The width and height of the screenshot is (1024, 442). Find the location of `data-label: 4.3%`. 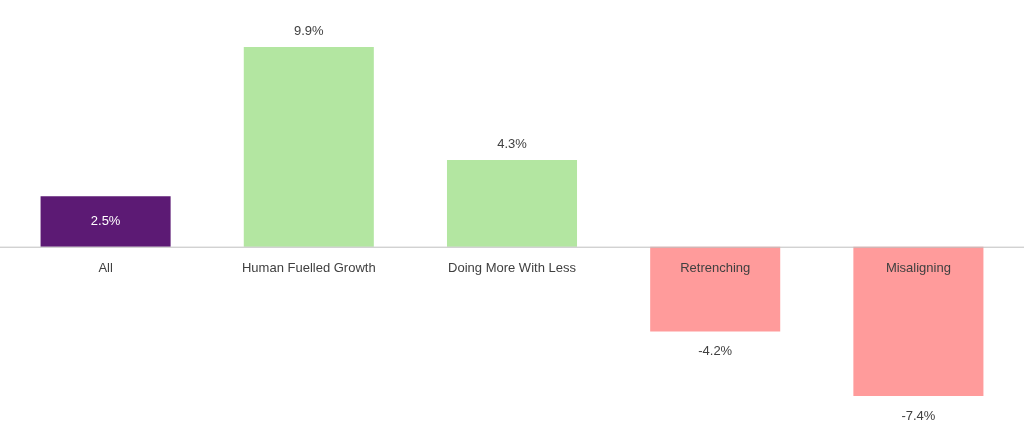

data-label: 4.3% is located at coordinates (512, 143).